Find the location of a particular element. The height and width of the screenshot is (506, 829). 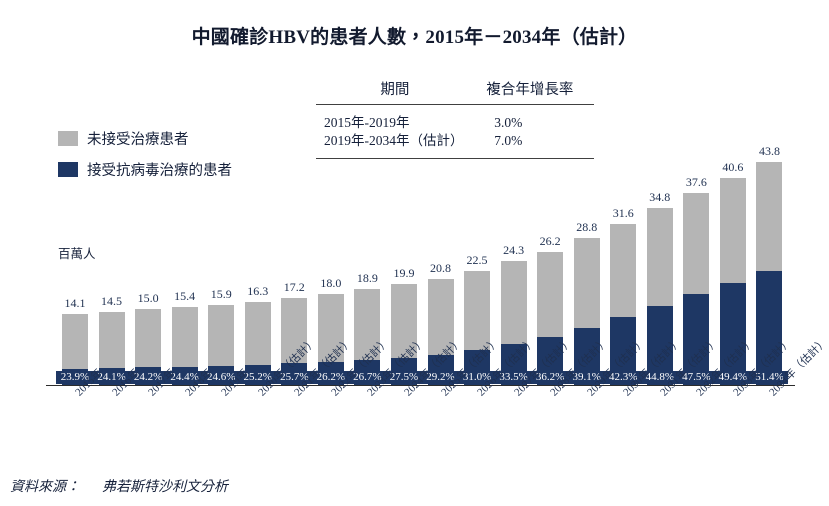

bar-total-label: 24.3 is located at coordinates (514, 250).